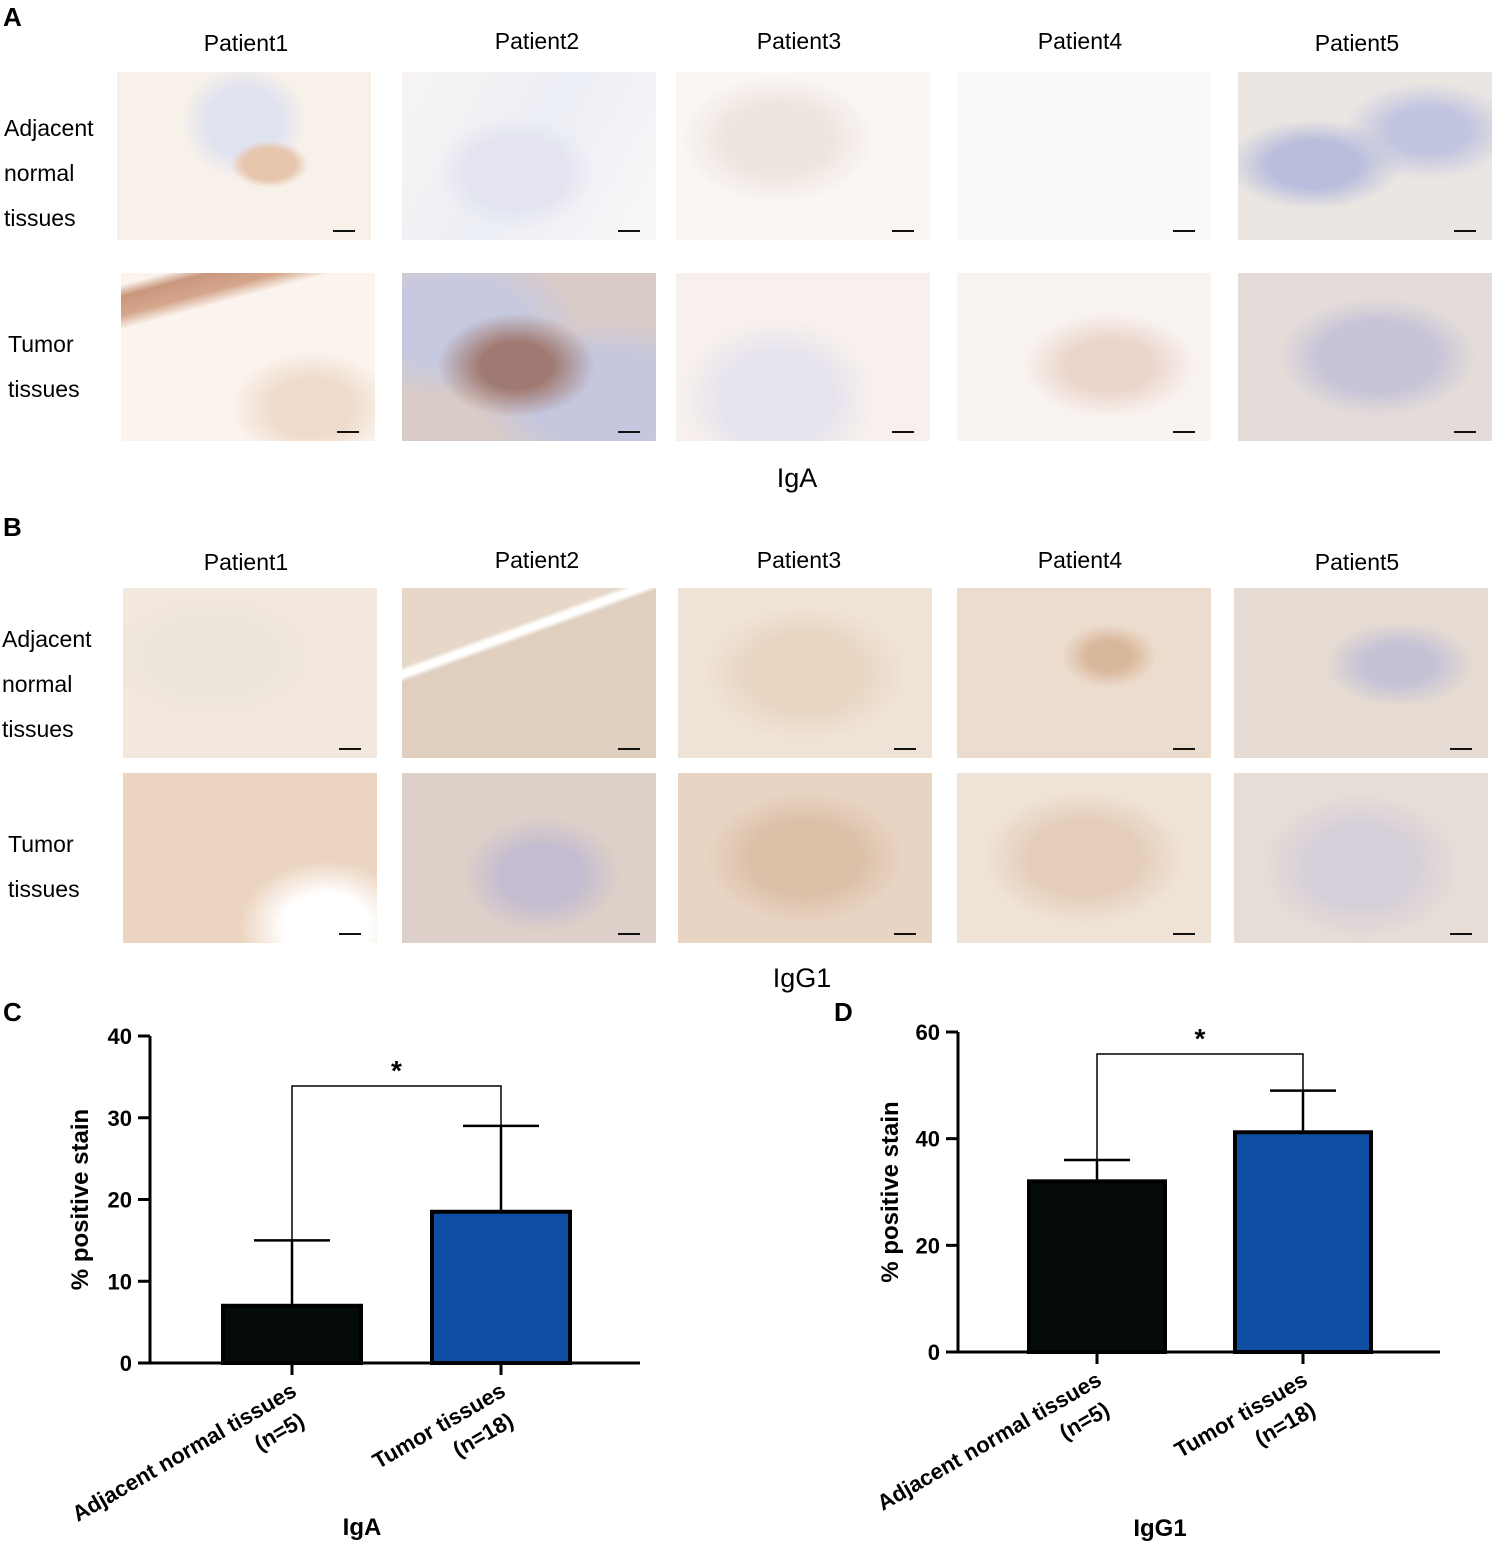 The image size is (1495, 1548). What do you see at coordinates (928, 1139) in the screenshot?
I see `chart1-y-tick-label: 40` at bounding box center [928, 1139].